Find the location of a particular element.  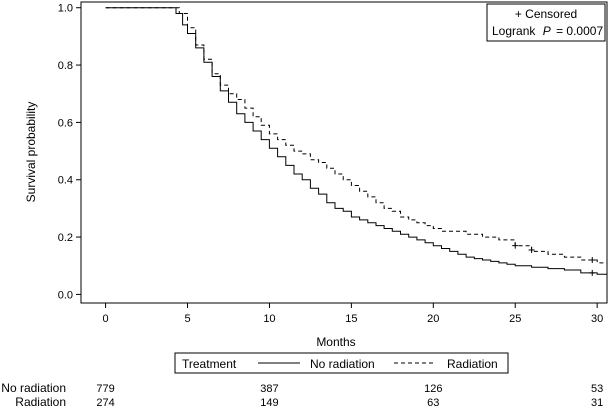

at-risk-count: 274 is located at coordinates (105, 402).